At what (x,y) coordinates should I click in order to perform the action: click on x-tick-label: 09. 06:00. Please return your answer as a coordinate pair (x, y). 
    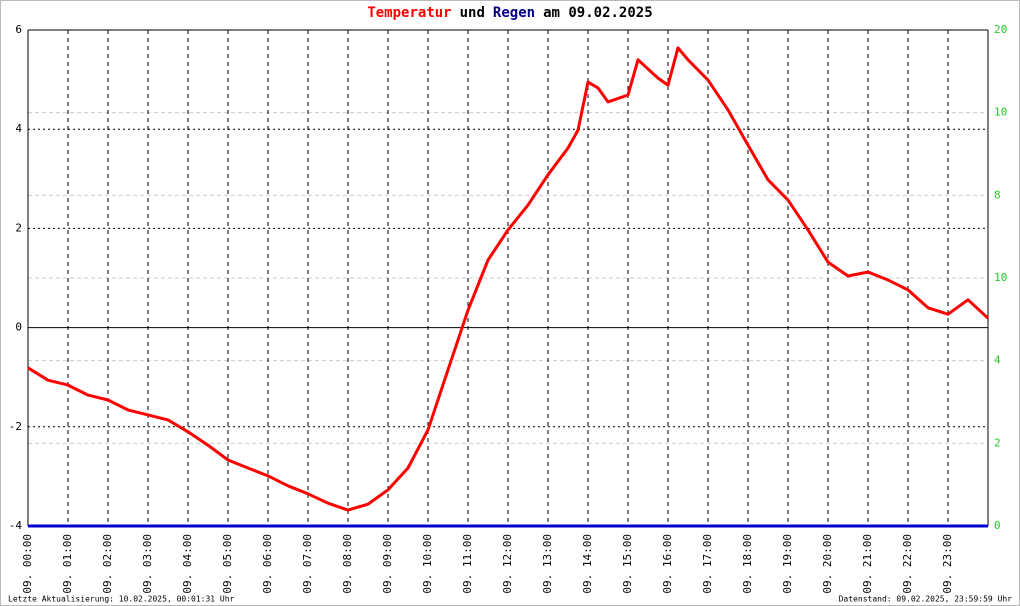
    Looking at the image, I should click on (267, 564).